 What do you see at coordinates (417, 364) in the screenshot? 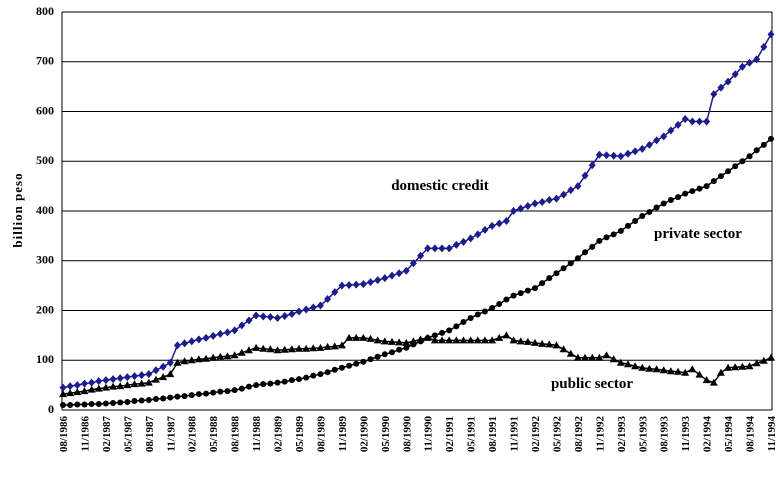
I see `series-line` at bounding box center [417, 364].